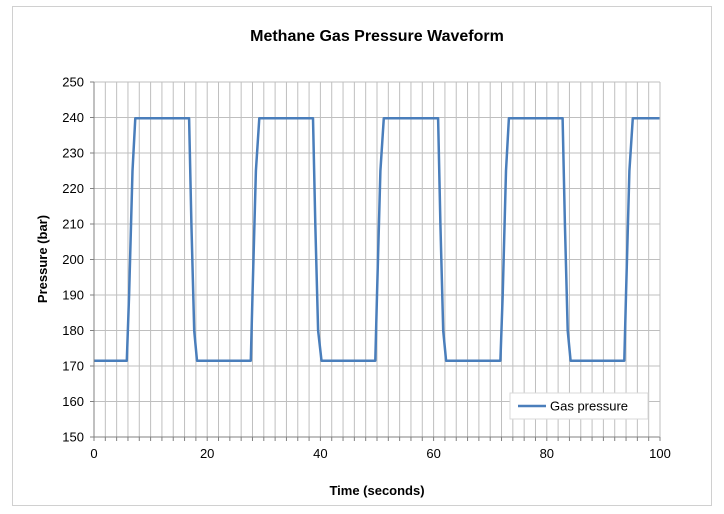  I want to click on legend: Gas pressure, so click(579, 406).